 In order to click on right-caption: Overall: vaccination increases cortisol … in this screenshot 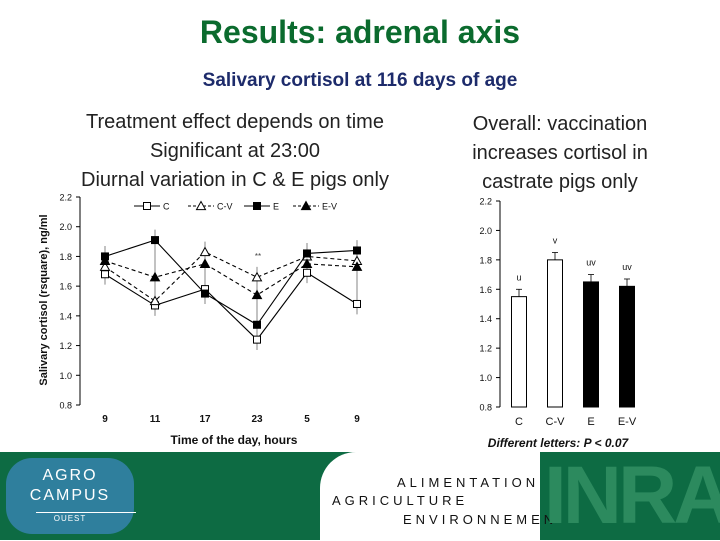, I will do `click(560, 153)`.